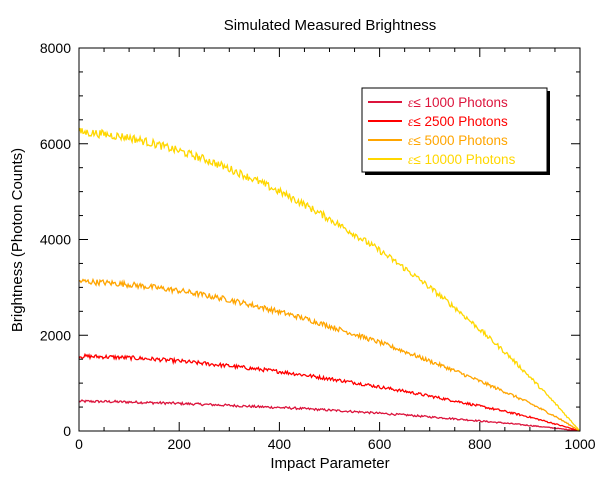 This screenshot has width=614, height=486. Describe the element at coordinates (55, 144) in the screenshot. I see `y-tick-label: 6000` at that location.